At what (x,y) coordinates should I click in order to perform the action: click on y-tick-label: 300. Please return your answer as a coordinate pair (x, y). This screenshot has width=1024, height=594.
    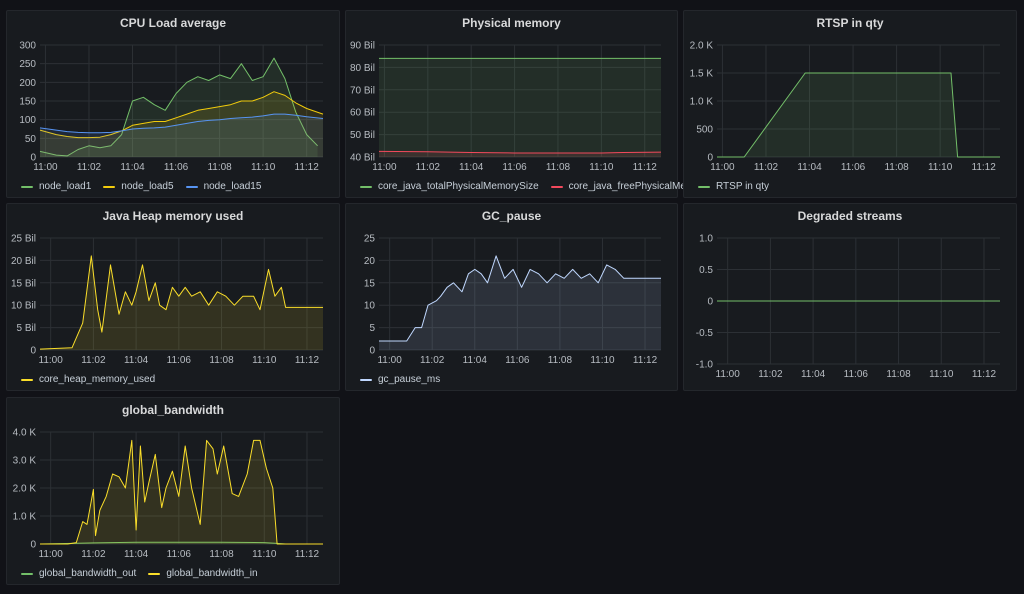
    Looking at the image, I should click on (27, 46).